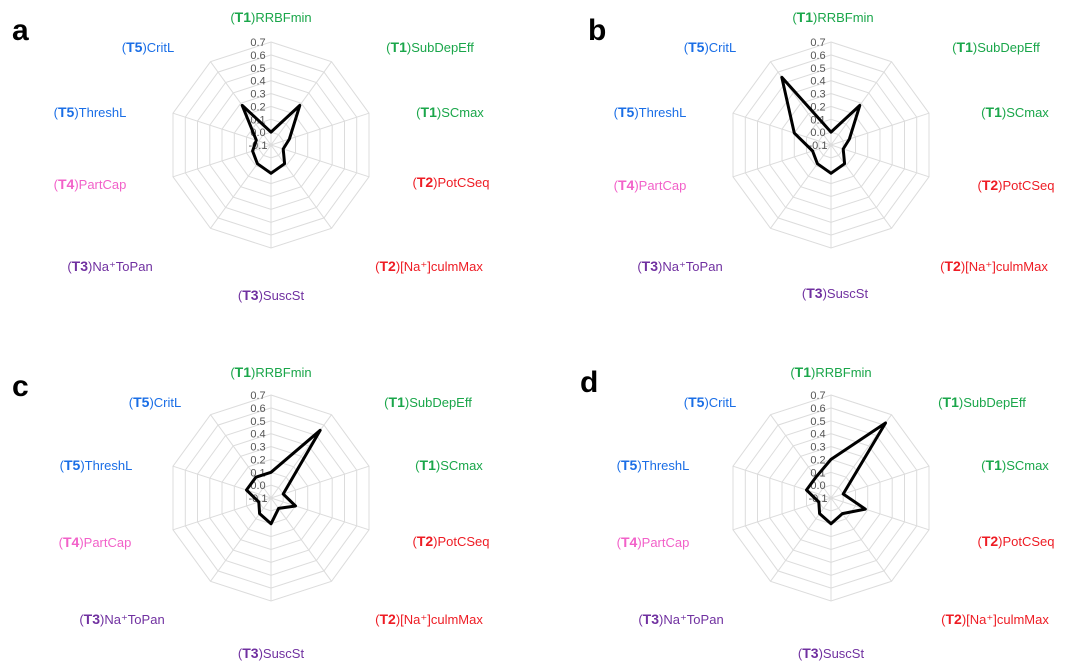  What do you see at coordinates (20, 30) in the screenshot?
I see `panel-letter: a` at bounding box center [20, 30].